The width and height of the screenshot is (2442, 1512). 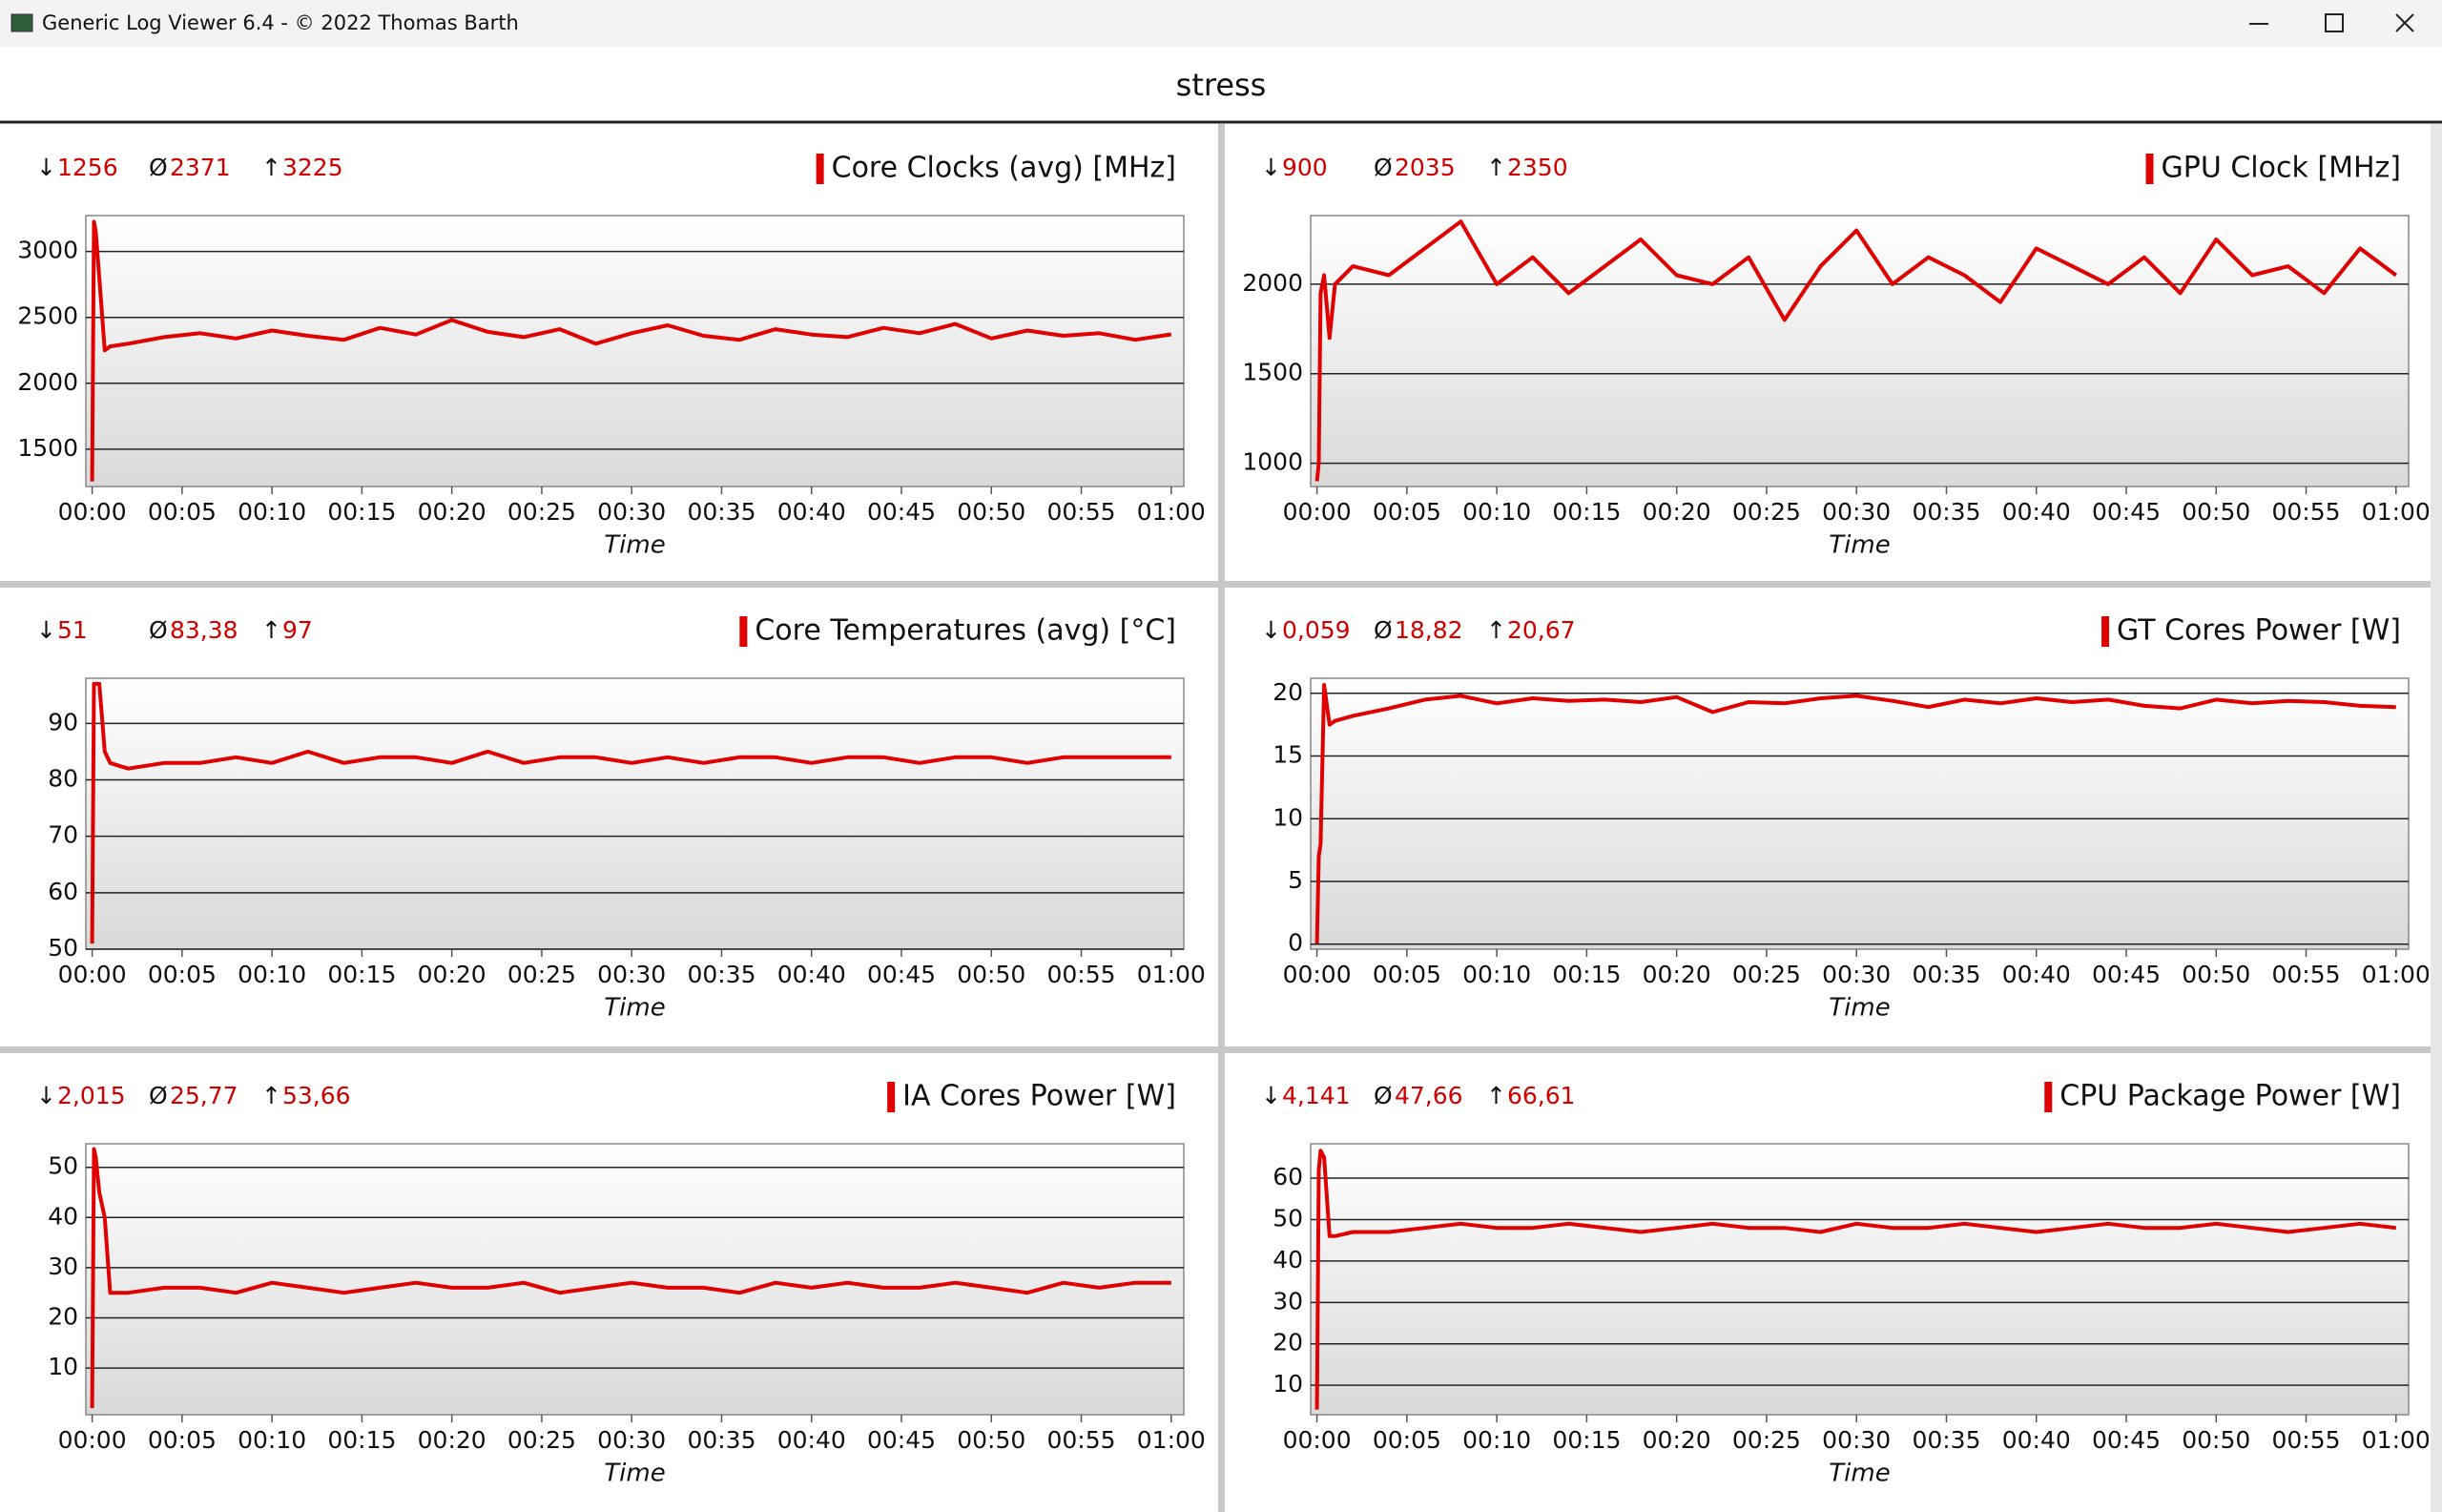 I want to click on panel-title: GT Cores Power [W], so click(x=2259, y=631).